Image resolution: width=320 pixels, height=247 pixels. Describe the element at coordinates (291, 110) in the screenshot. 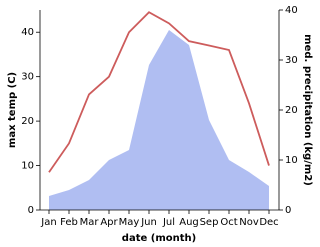

I see `y2-tick-label: 20` at that location.